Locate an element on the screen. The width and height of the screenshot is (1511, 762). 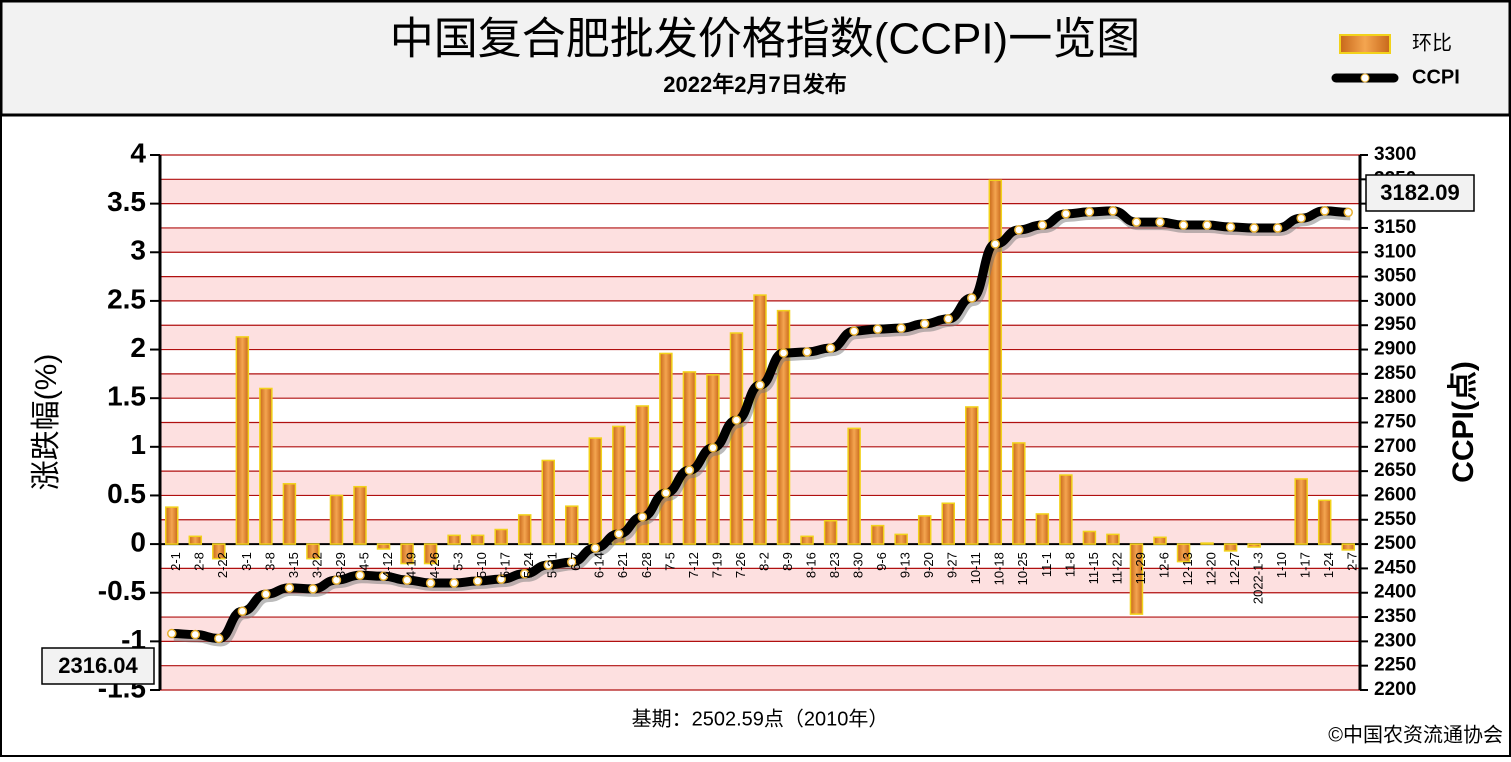
y2-tick-label: 2450 is located at coordinates (1395, 567).